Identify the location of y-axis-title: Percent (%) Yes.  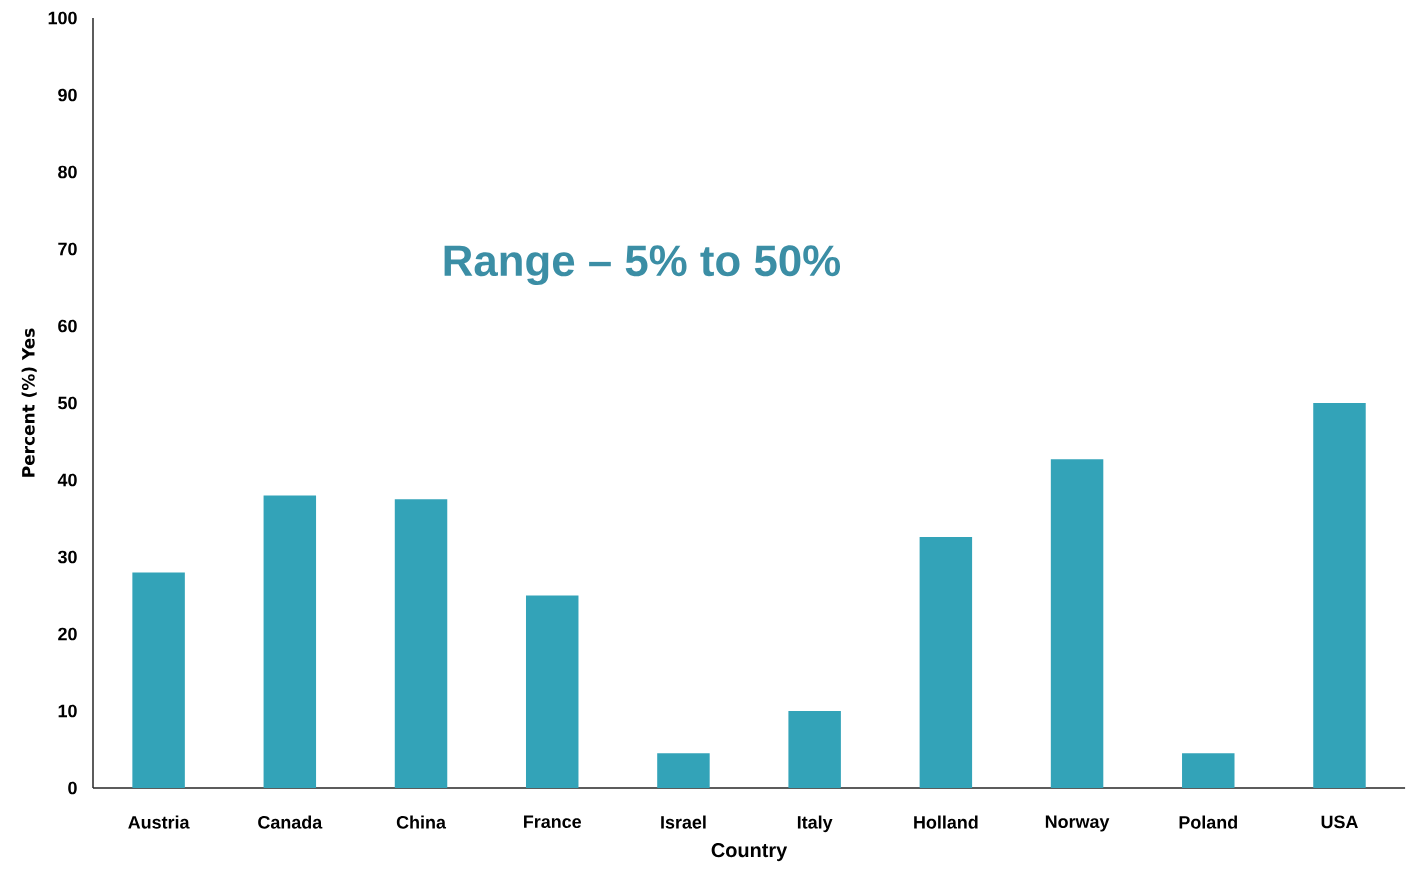
(29, 402).